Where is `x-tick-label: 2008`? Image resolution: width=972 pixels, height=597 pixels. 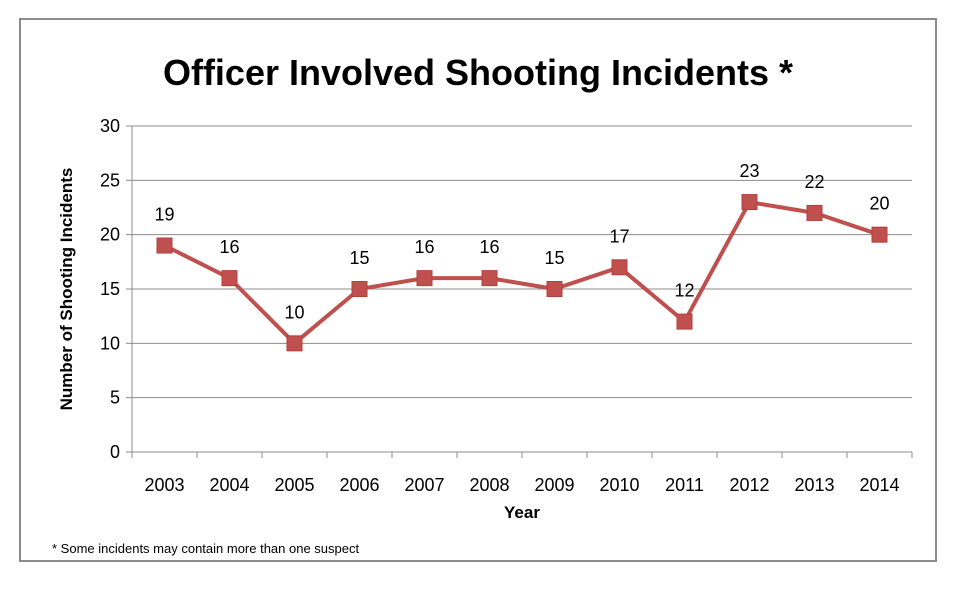 x-tick-label: 2008 is located at coordinates (489, 485).